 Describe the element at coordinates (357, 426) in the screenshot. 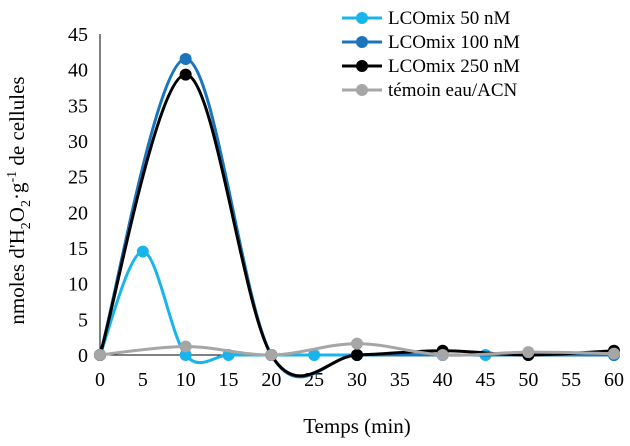

I see `x-axis-title: Temps (min)` at that location.